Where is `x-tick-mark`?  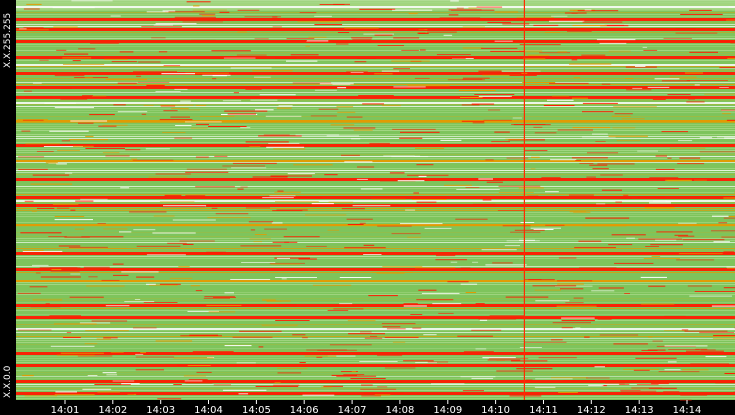
x-tick-mark is located at coordinates (352, 402).